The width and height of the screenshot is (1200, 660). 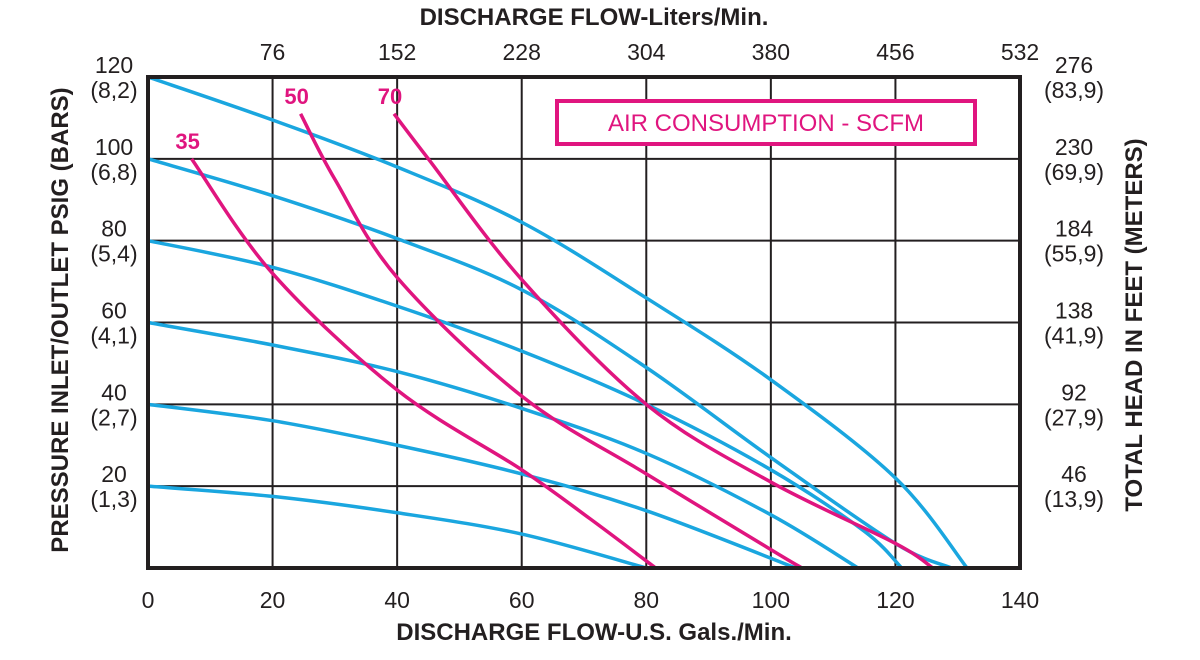 What do you see at coordinates (113, 336) in the screenshot?
I see `left-tick-sublabel: (4,1)` at bounding box center [113, 336].